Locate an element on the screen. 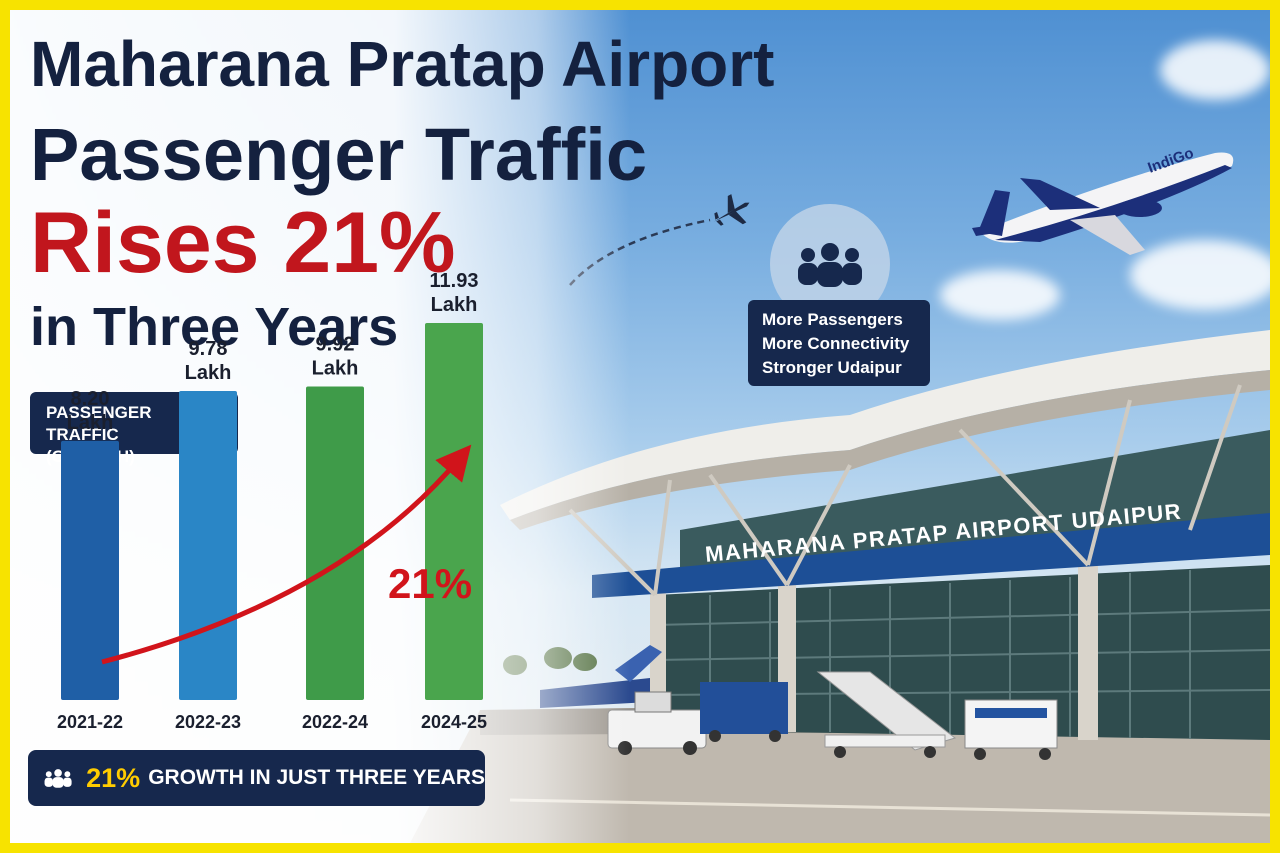 The image size is (1280, 853). bar-value-label: 9.92 is located at coordinates (335, 345).